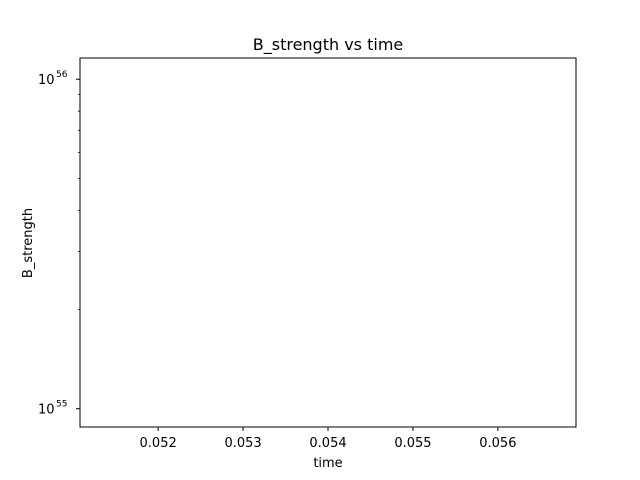  What do you see at coordinates (28, 243) in the screenshot?
I see `y-axis-label: B_strength` at bounding box center [28, 243].